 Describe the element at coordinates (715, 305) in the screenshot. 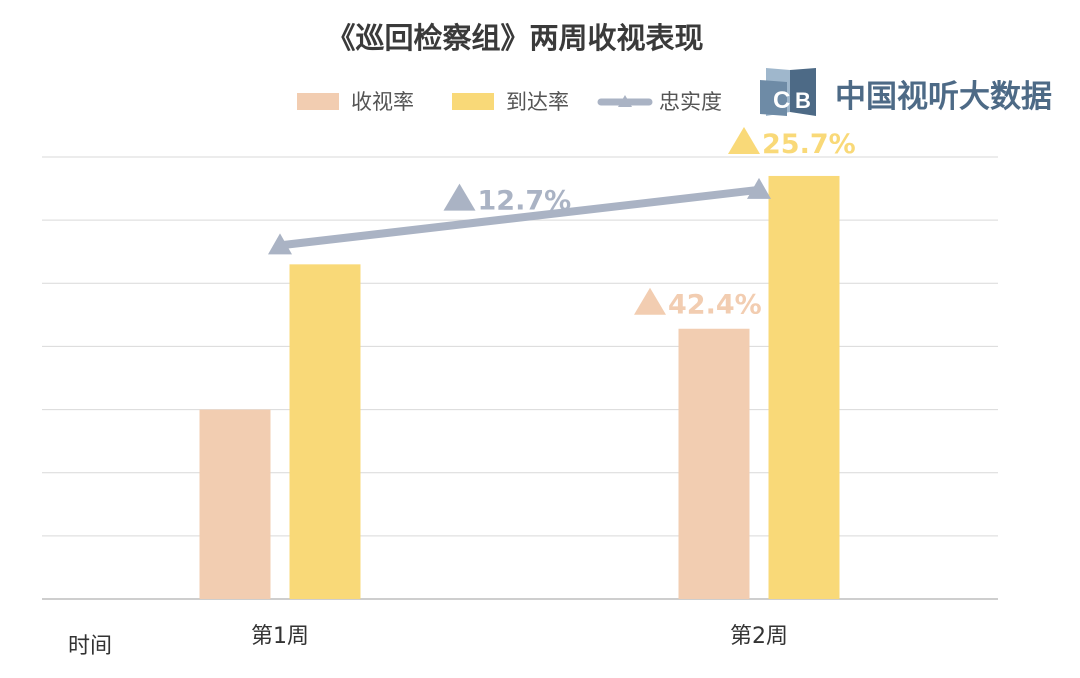

I see `annotation-label: 42.4%` at that location.